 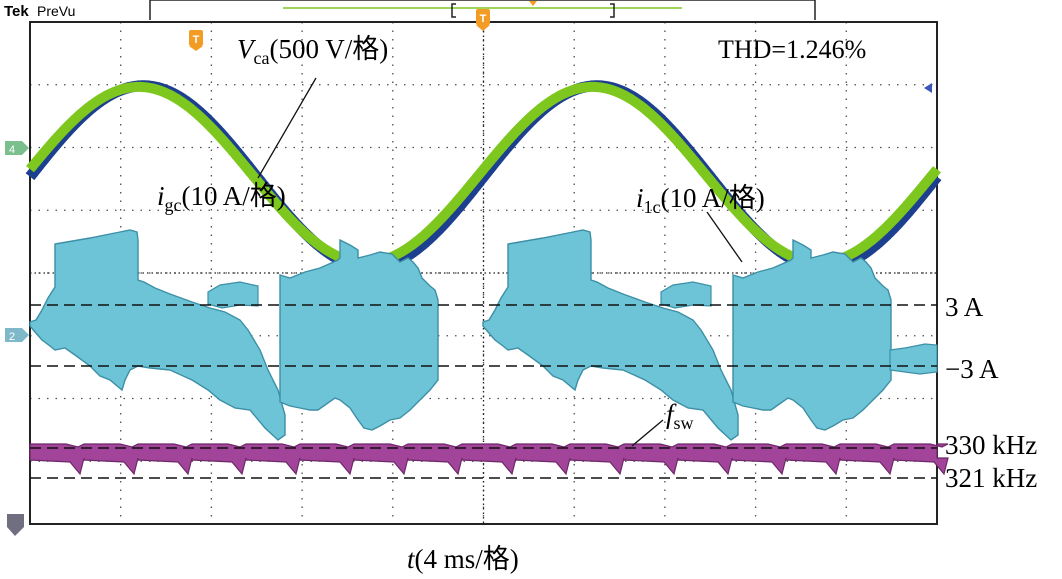 What do you see at coordinates (56, 11) in the screenshot?
I see `mode-label: PreVu` at bounding box center [56, 11].